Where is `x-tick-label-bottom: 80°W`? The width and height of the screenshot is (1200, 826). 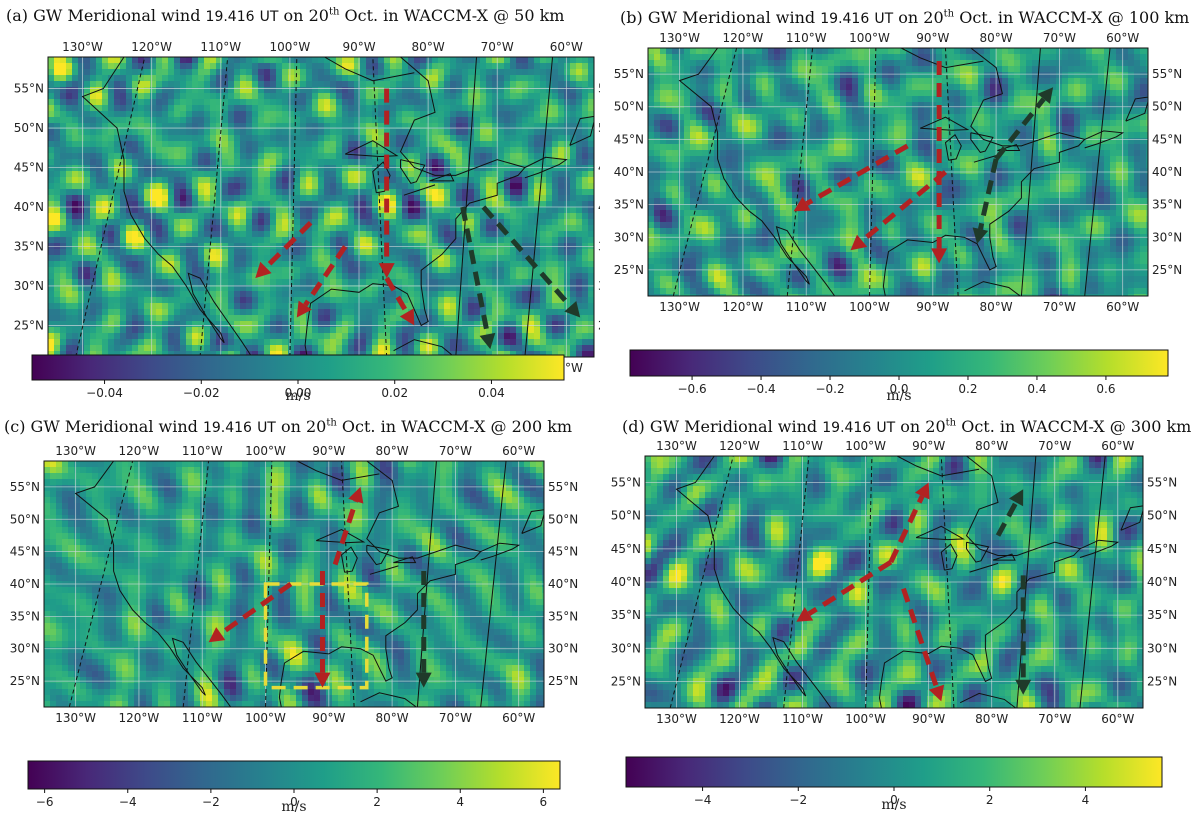
x-tick-label-bottom: 80°W is located at coordinates (996, 307).